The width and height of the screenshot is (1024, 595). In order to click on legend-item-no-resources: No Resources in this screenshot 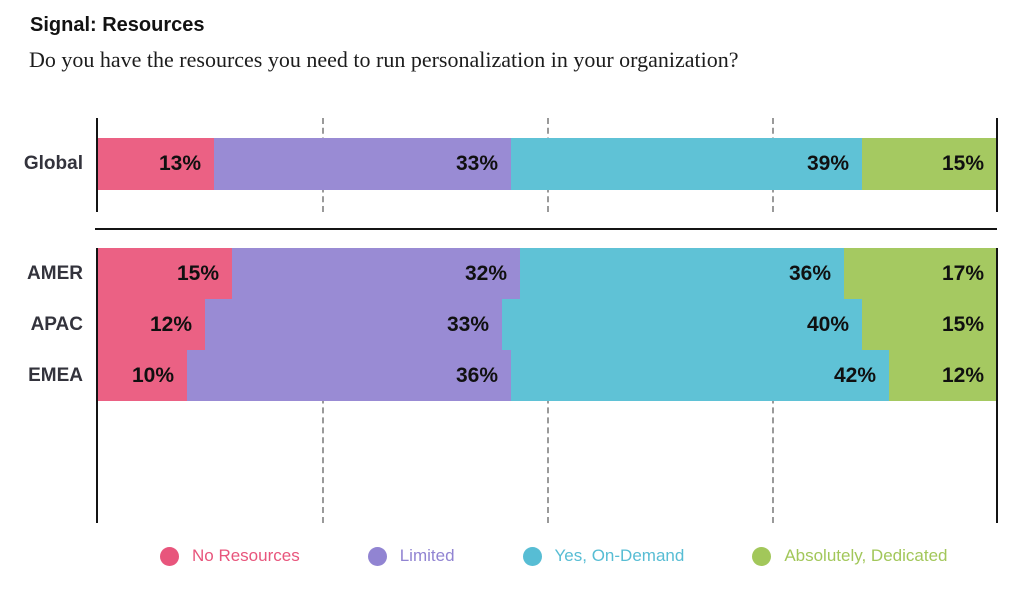, I will do `click(230, 556)`.